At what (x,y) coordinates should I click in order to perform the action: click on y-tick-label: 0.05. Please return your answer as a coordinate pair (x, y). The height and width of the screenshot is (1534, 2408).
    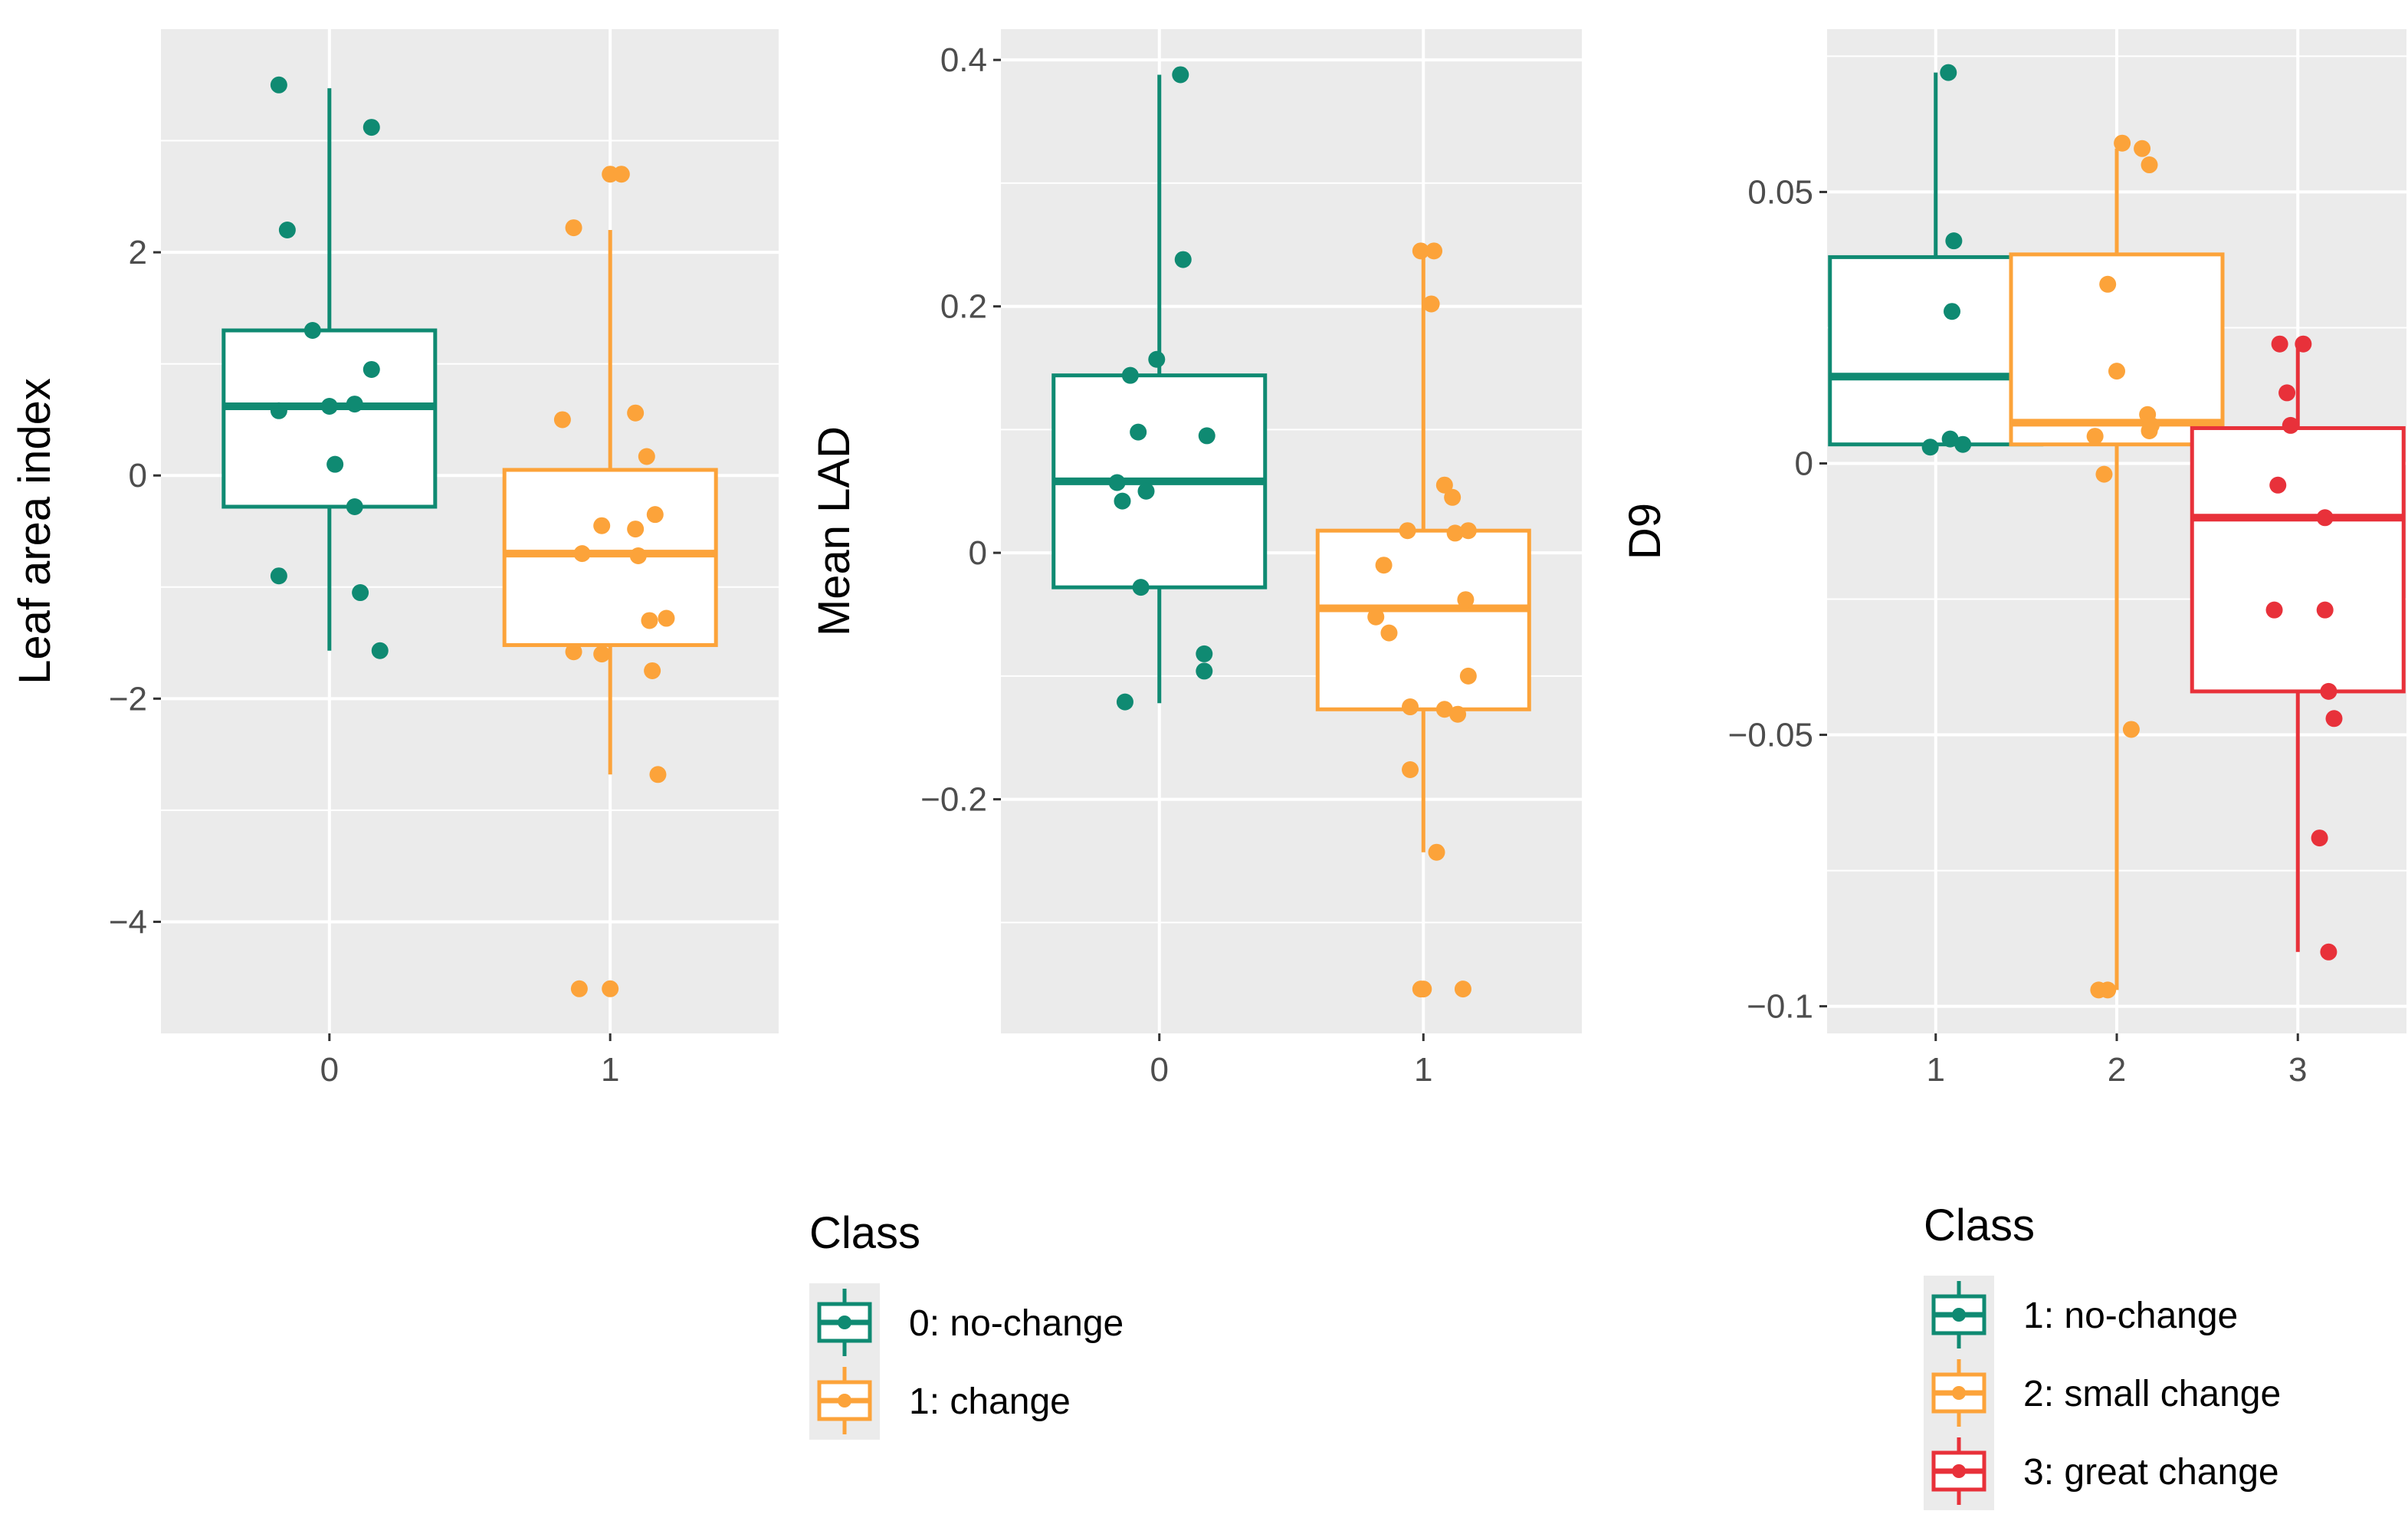
    Looking at the image, I should click on (1780, 192).